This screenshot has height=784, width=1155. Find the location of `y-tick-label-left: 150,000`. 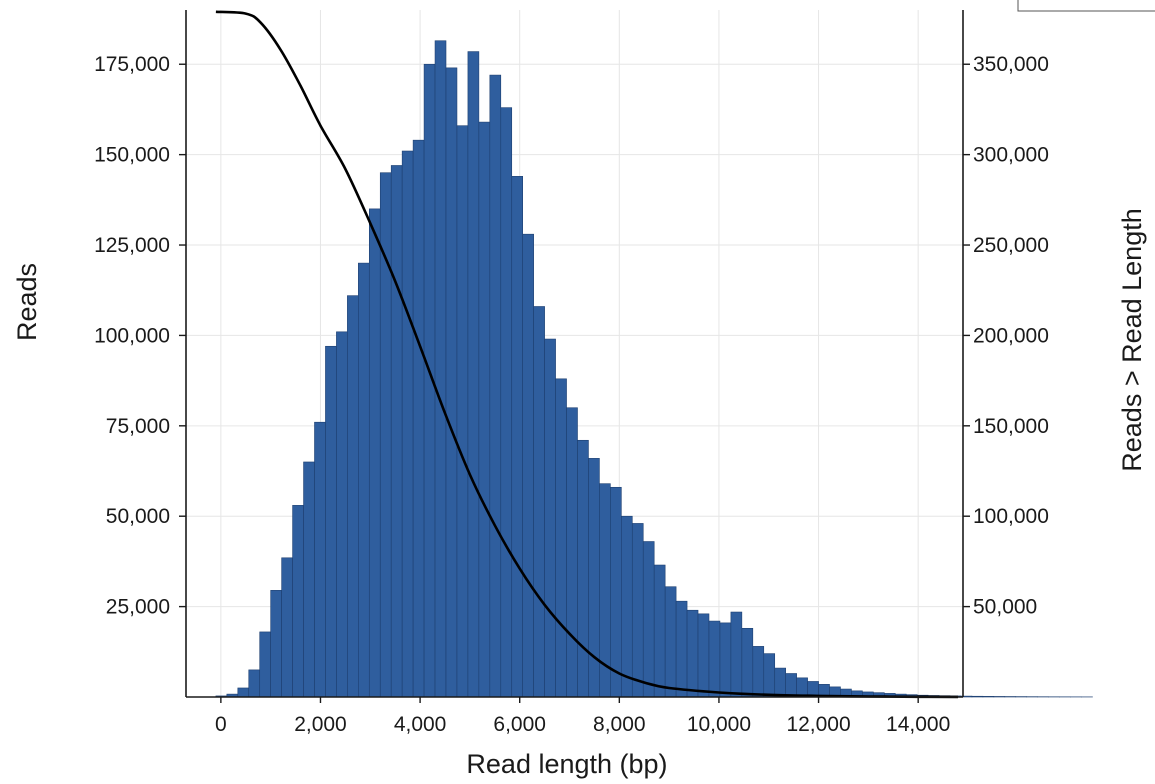

y-tick-label-left: 150,000 is located at coordinates (132, 155).